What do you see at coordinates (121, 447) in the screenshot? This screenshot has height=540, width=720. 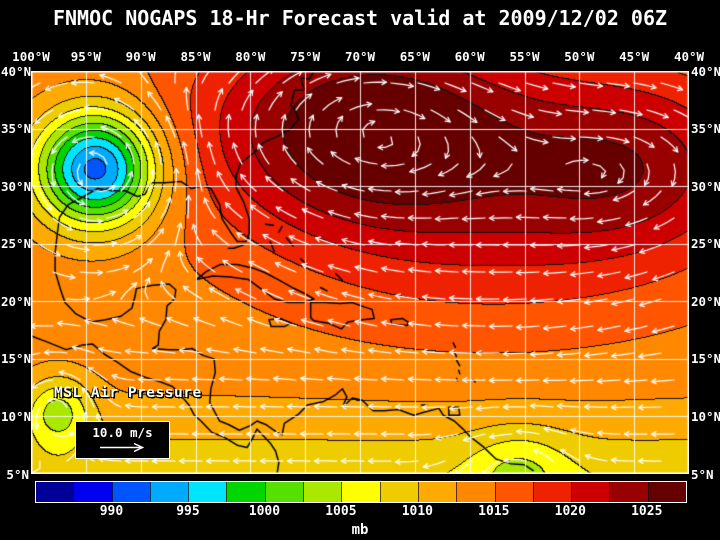 I see `wind-scale-arrow-icon` at bounding box center [121, 447].